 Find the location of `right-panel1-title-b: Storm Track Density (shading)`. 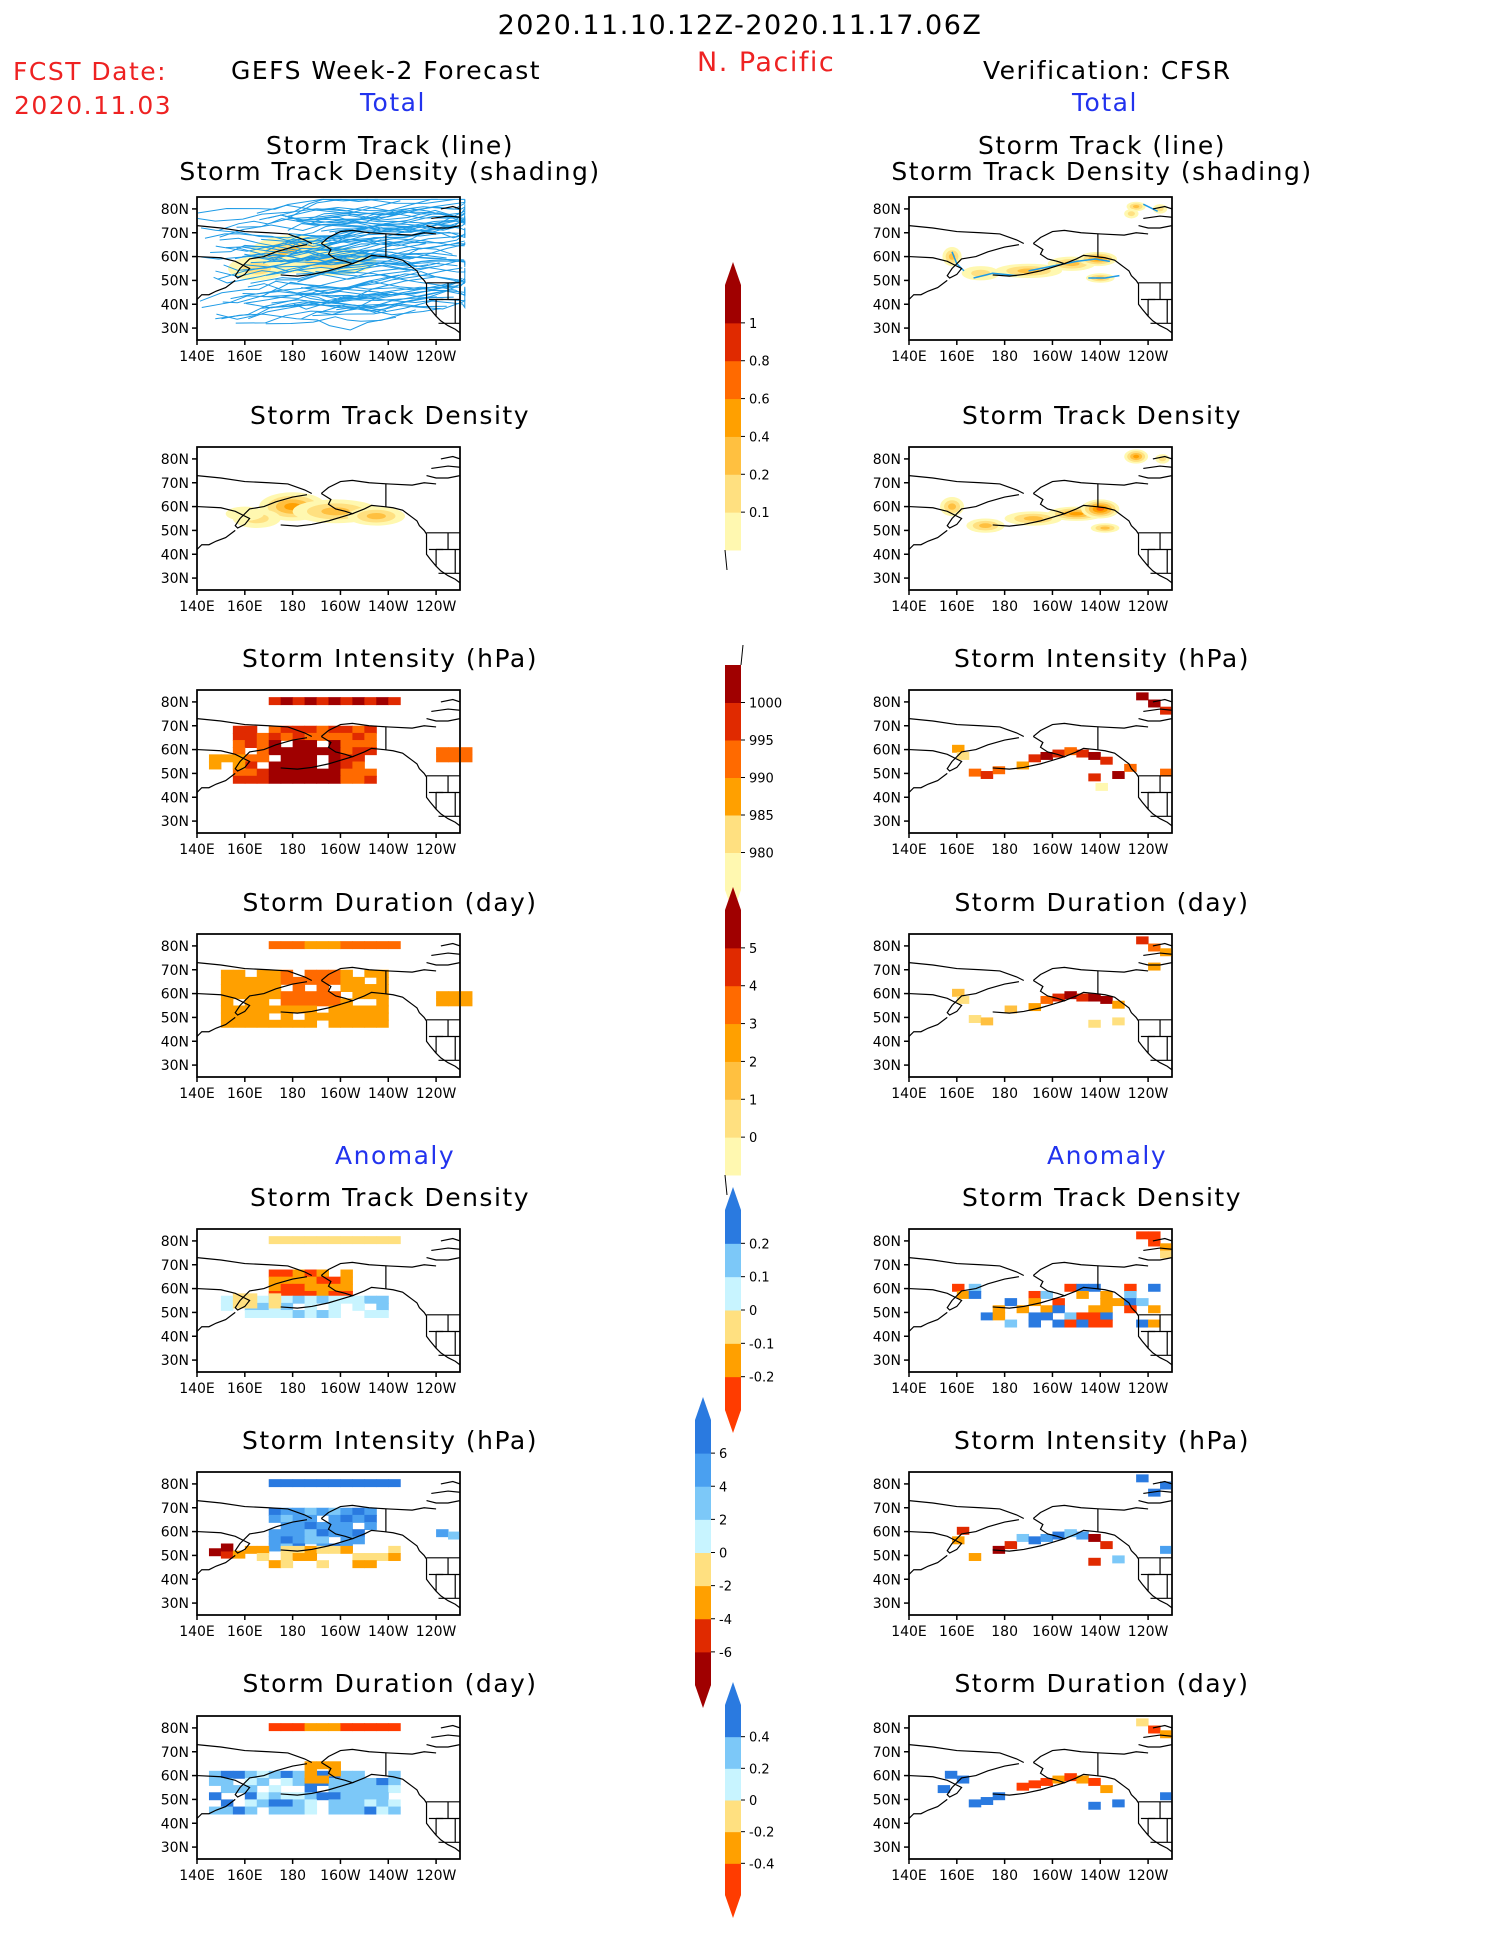

right-panel1-title-b: Storm Track Density (shading) is located at coordinates (1102, 171).